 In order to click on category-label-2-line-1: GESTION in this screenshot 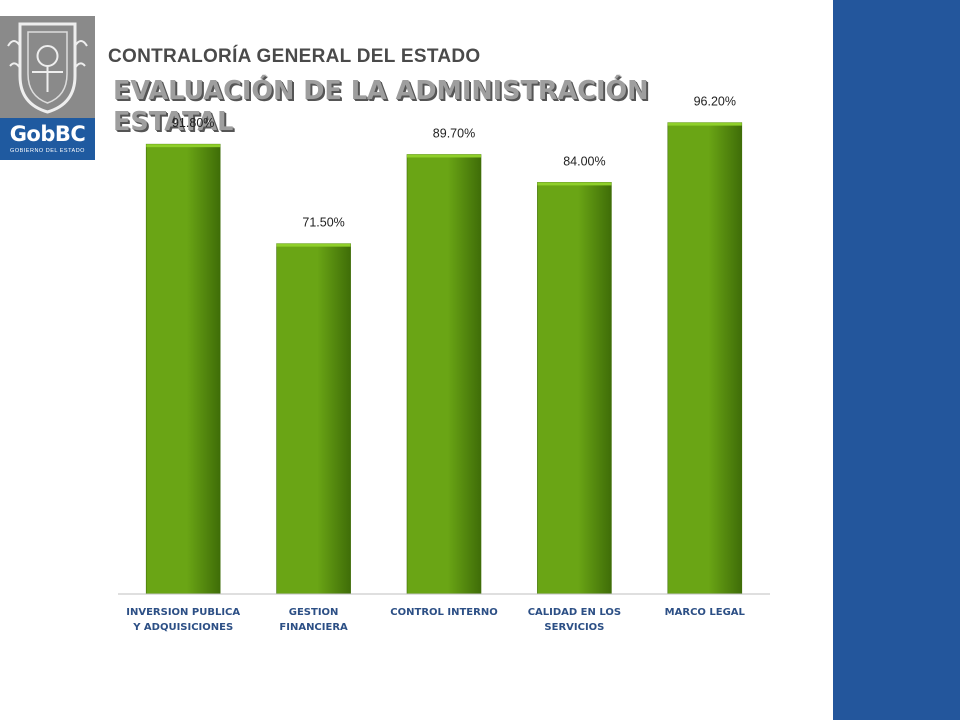, I will do `click(314, 612)`.